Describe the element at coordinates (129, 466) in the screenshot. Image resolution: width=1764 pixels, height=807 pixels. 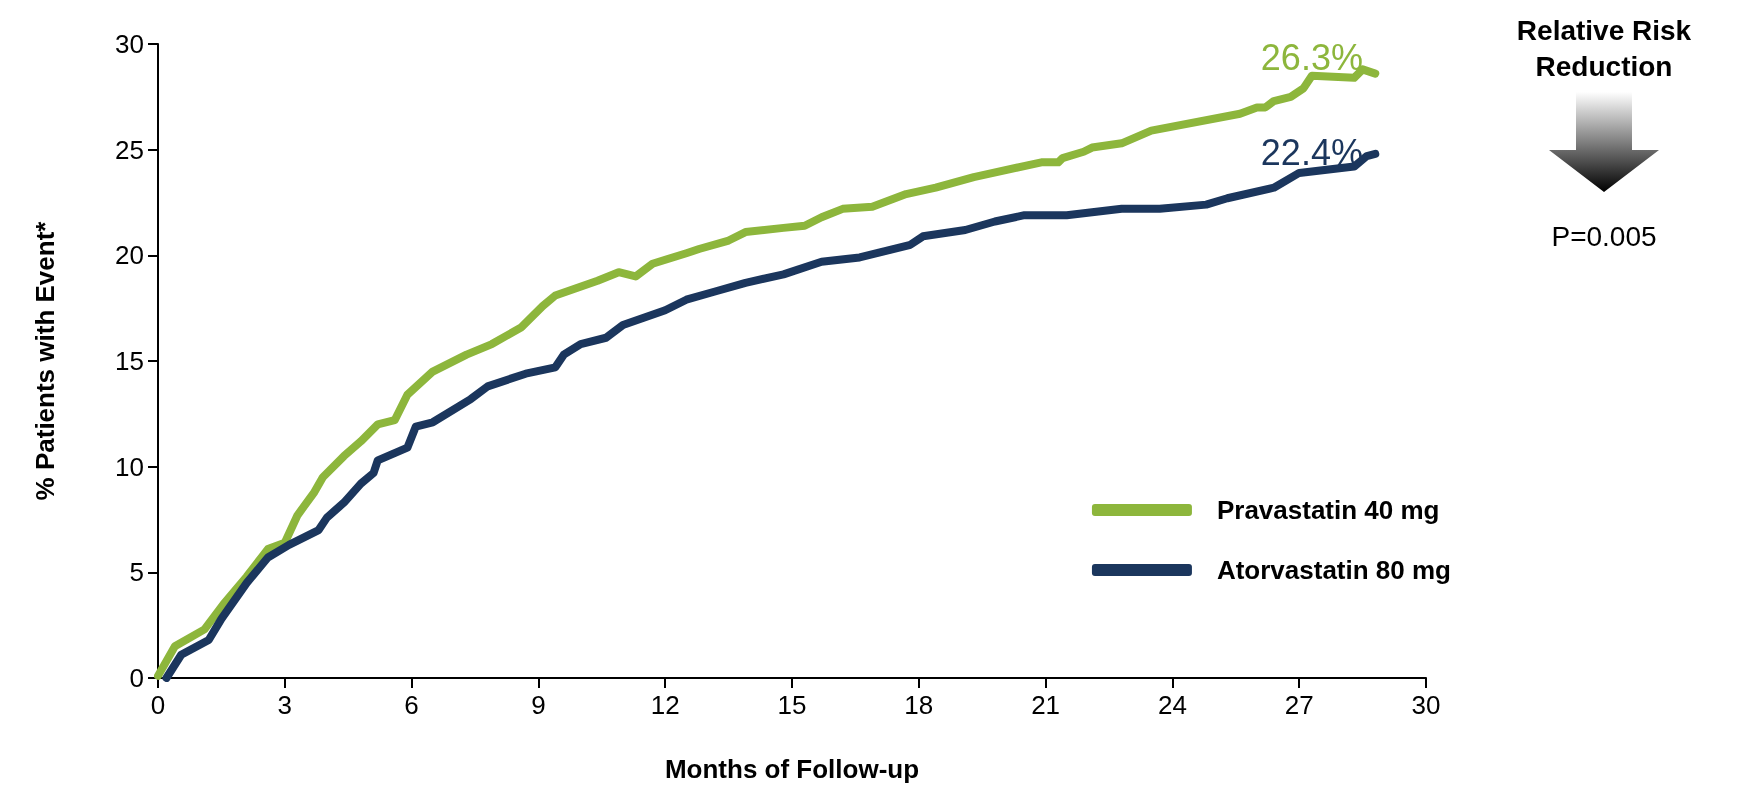
I see `y-tick-label: 10` at that location.